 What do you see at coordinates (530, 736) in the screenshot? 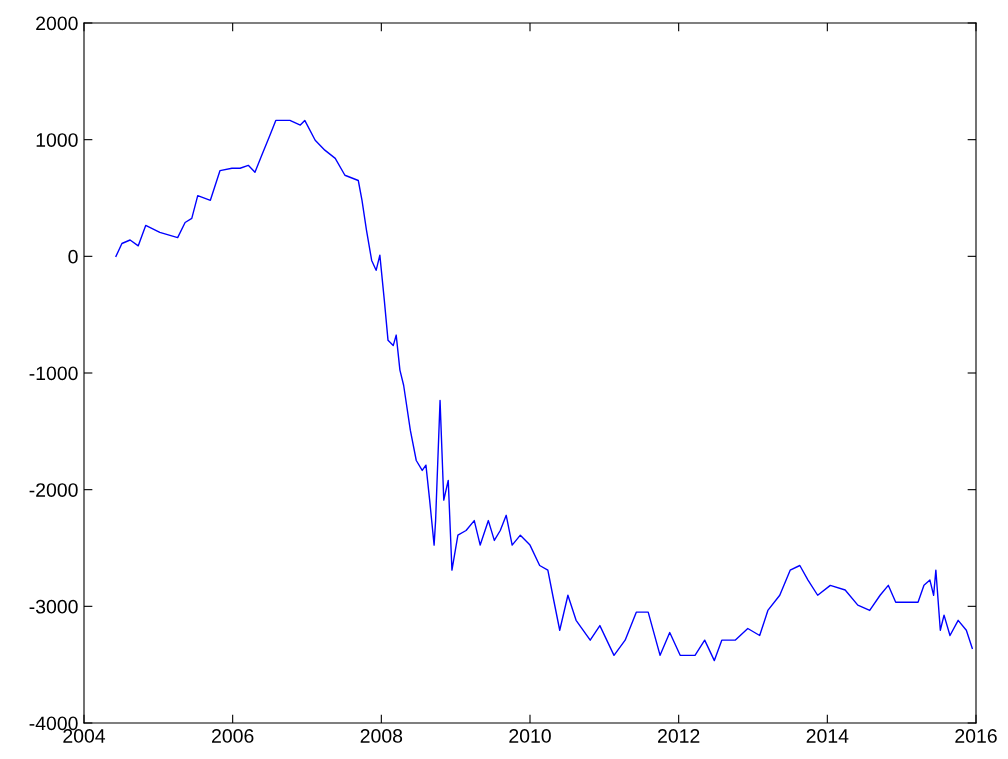
I see `x-tick-label: 2010` at bounding box center [530, 736].